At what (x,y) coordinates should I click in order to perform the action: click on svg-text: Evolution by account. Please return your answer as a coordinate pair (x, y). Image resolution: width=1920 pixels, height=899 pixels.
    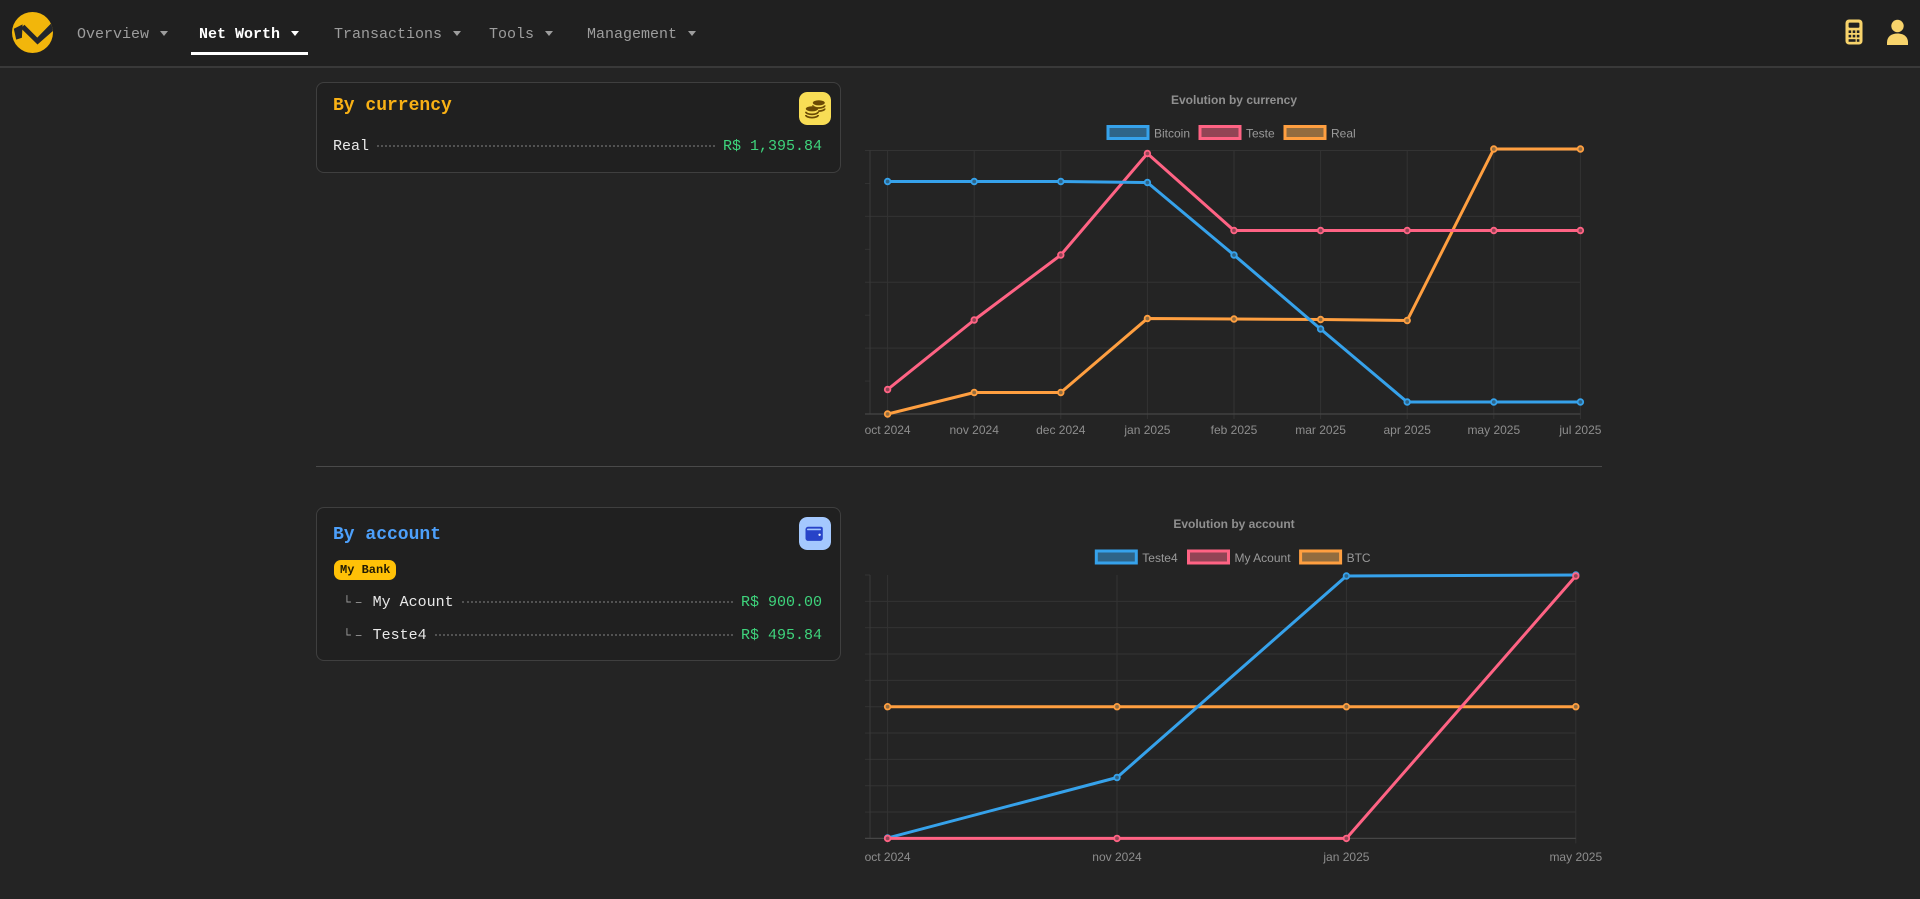
    Looking at the image, I should click on (1233, 524).